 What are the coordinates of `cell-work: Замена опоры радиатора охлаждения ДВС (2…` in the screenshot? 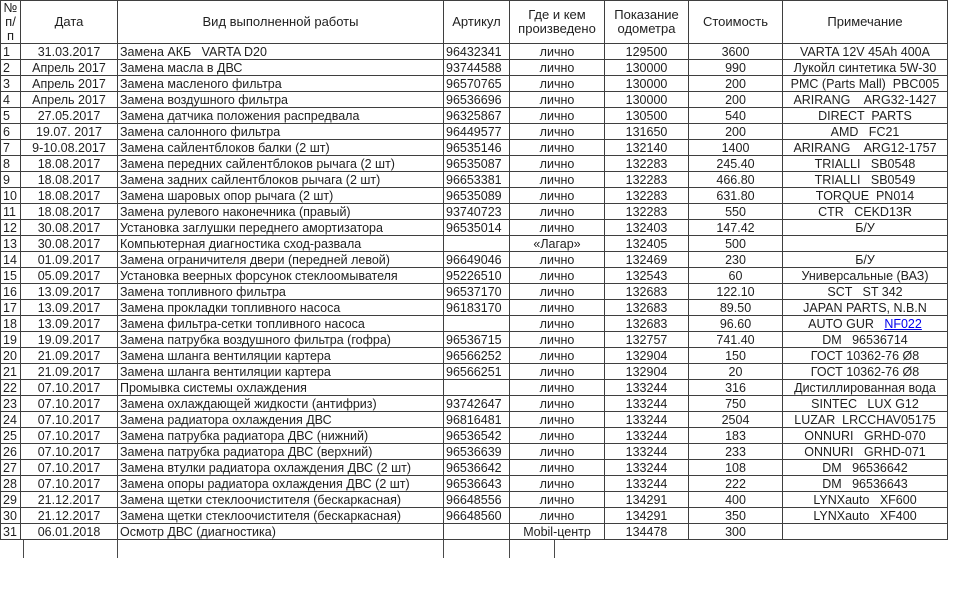 It's located at (280, 483).